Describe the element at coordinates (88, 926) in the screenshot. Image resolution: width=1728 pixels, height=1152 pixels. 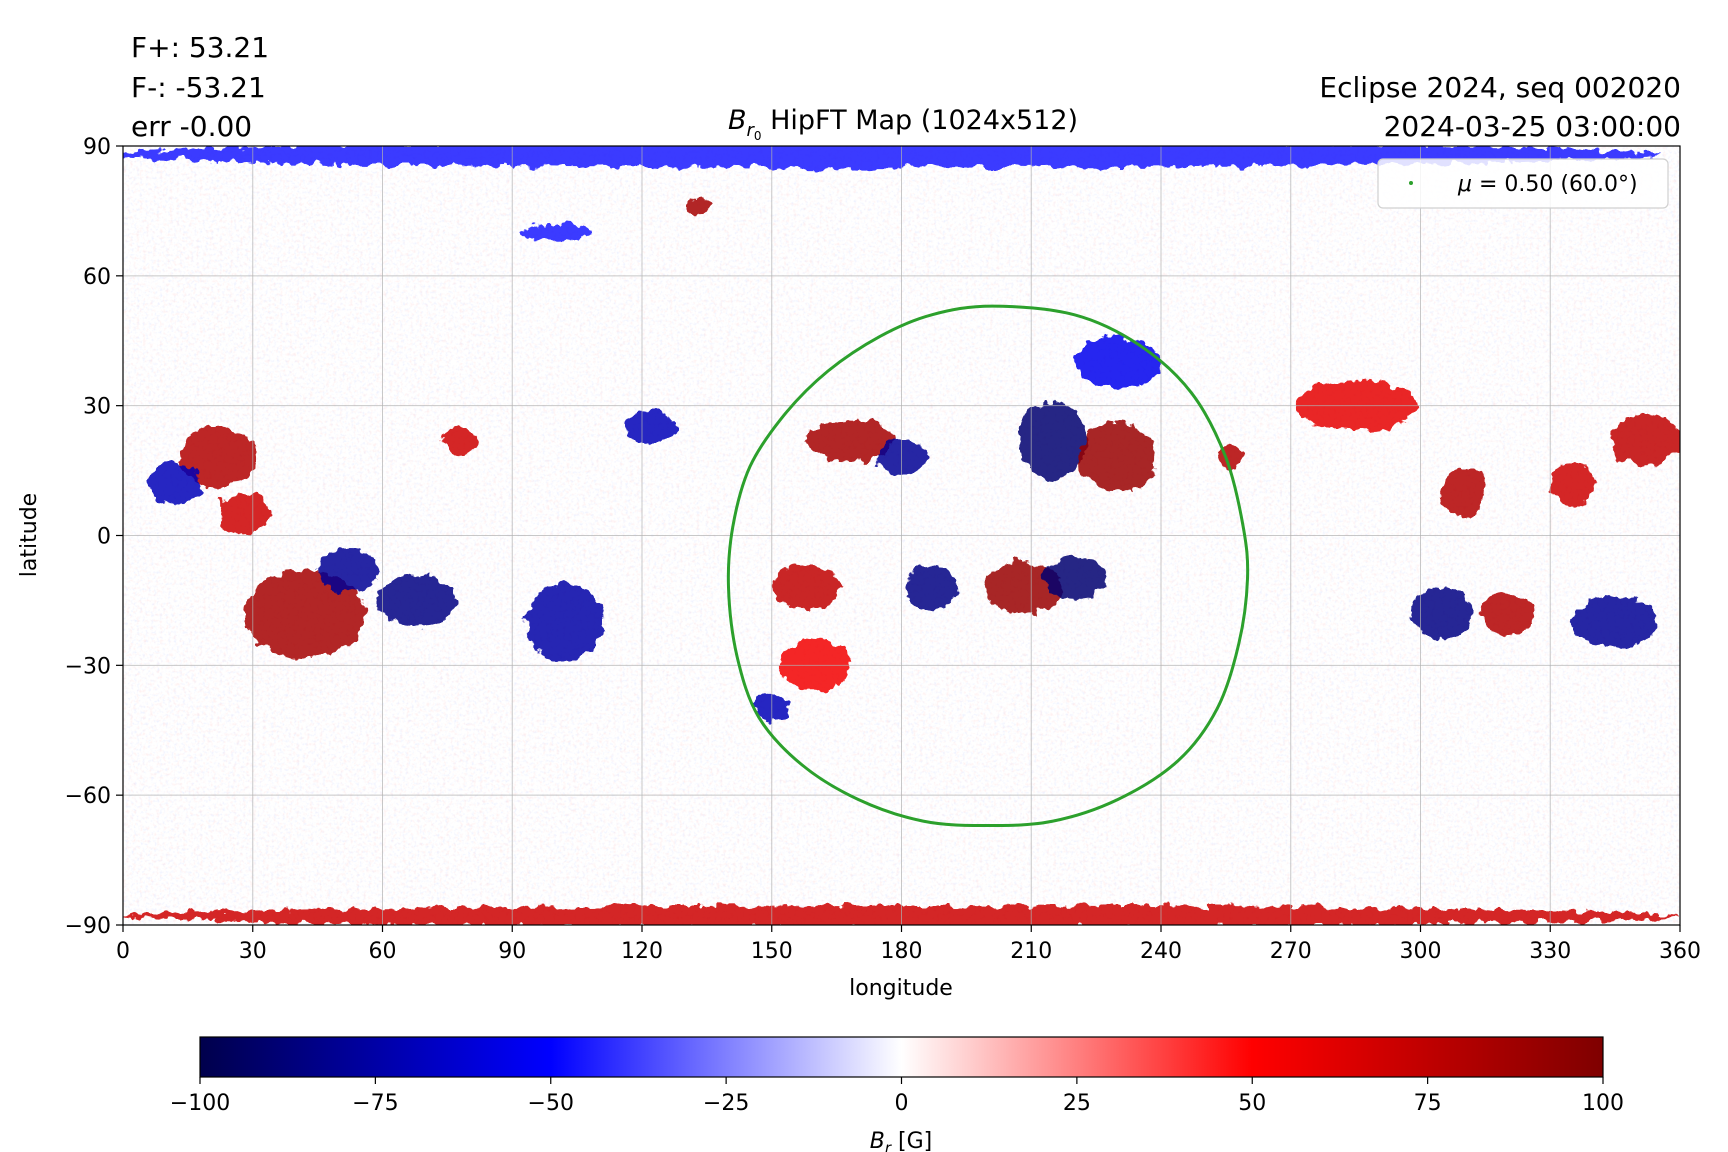
I see `y-tick-label: −90` at that location.